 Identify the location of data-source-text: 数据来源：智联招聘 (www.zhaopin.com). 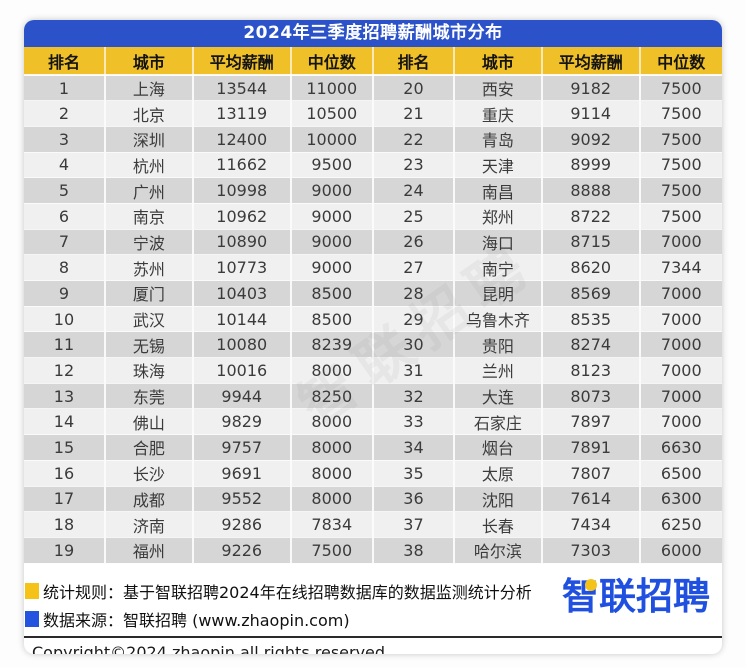
(196, 620).